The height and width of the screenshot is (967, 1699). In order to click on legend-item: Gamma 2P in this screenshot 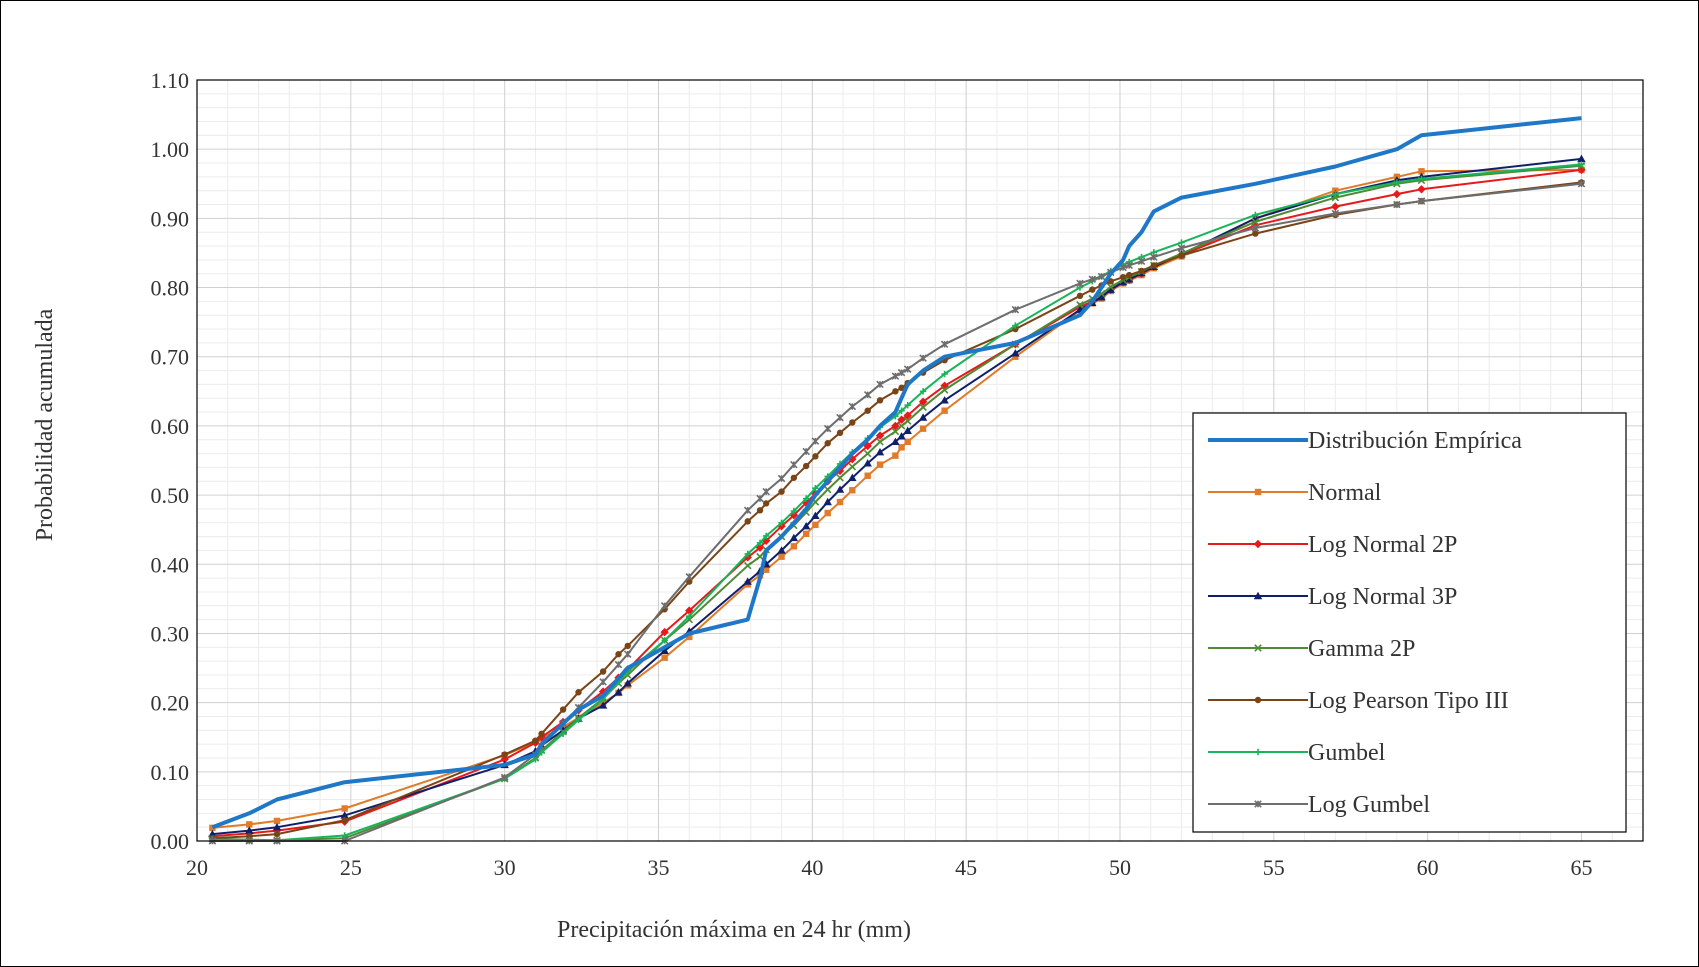, I will do `click(1311, 649)`.